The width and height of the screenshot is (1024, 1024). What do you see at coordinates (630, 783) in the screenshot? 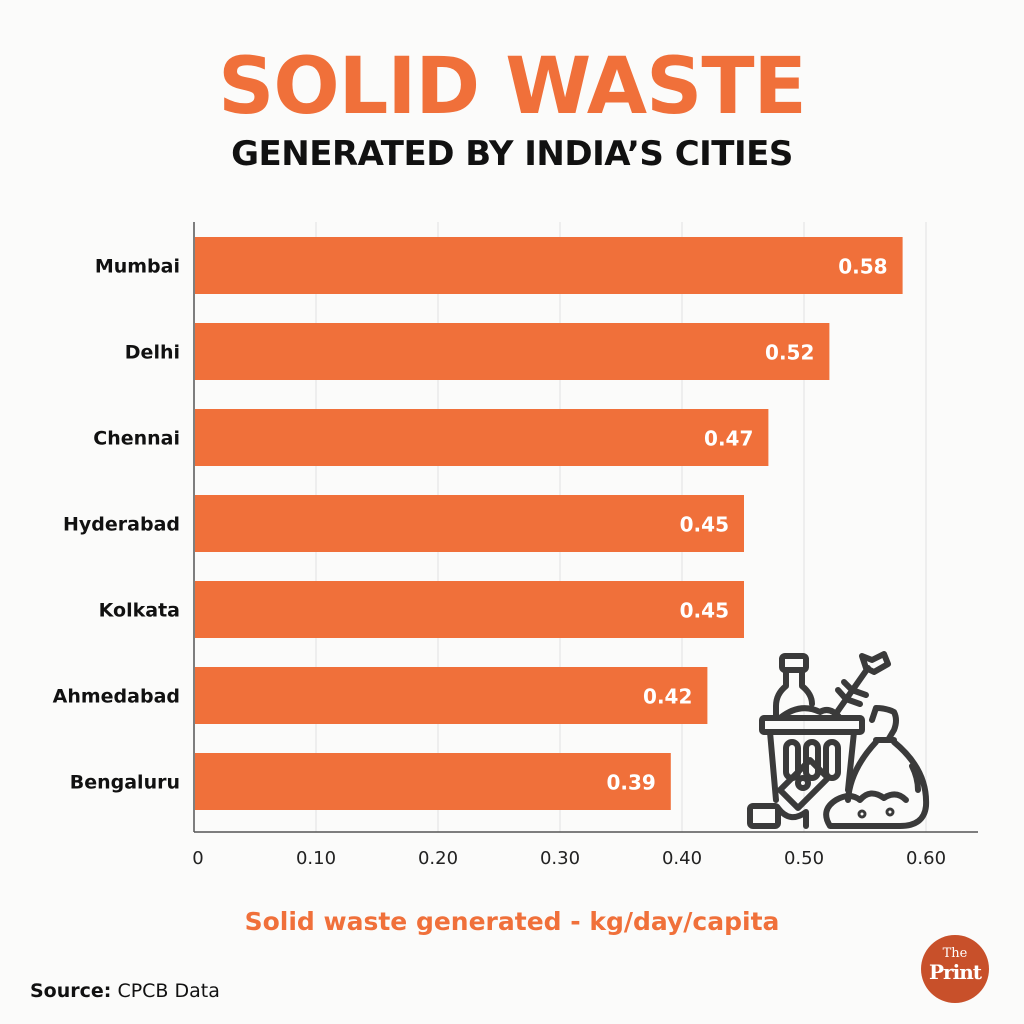
I see `value-label: 0.39` at bounding box center [630, 783].